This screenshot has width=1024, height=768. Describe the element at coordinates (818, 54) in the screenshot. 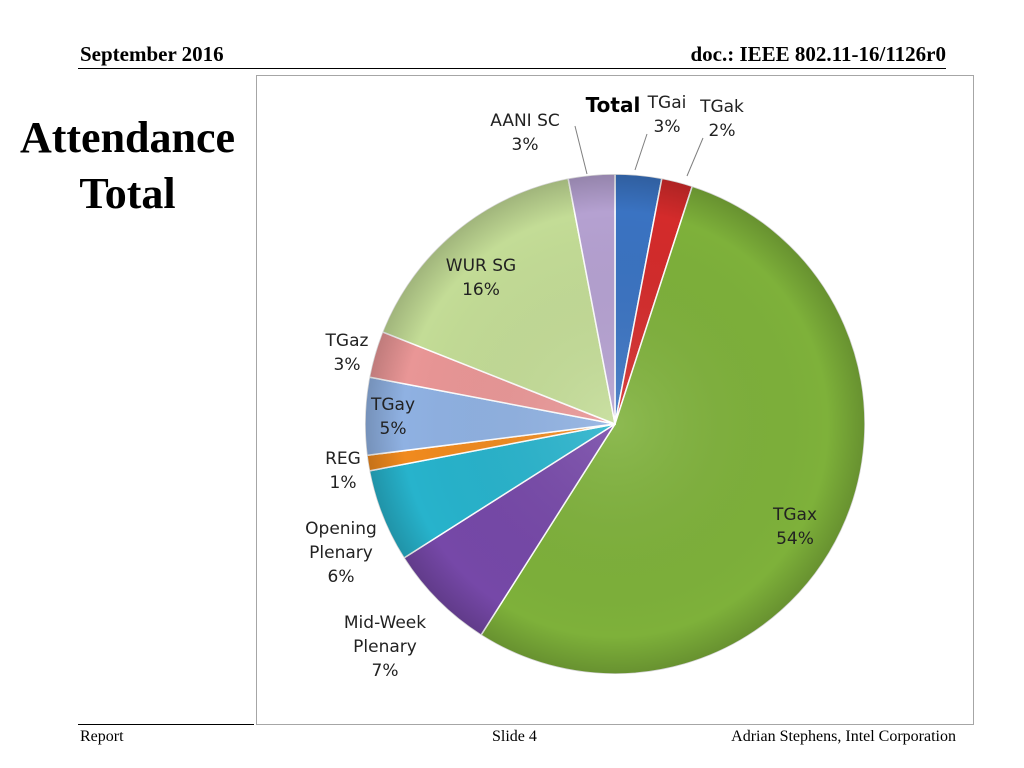

I see `header-doc-id: doc.: IEEE 802.11-16/1126r0` at that location.